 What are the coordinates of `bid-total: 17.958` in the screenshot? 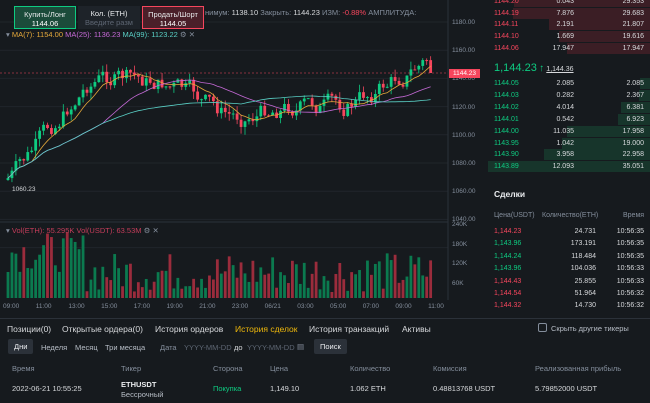 It's located at (633, 131).